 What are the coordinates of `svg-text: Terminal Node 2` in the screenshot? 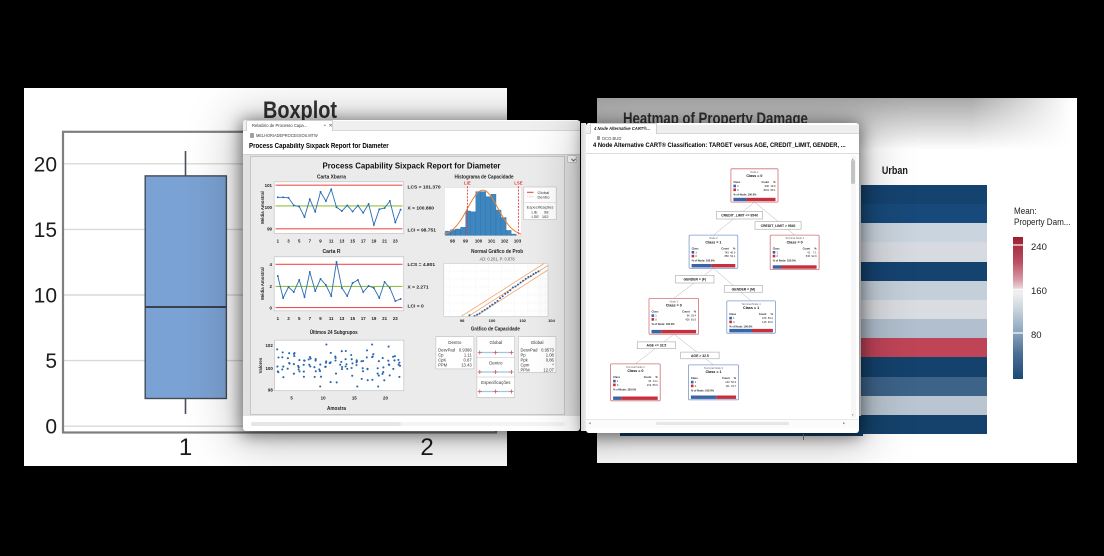 It's located at (635, 367).